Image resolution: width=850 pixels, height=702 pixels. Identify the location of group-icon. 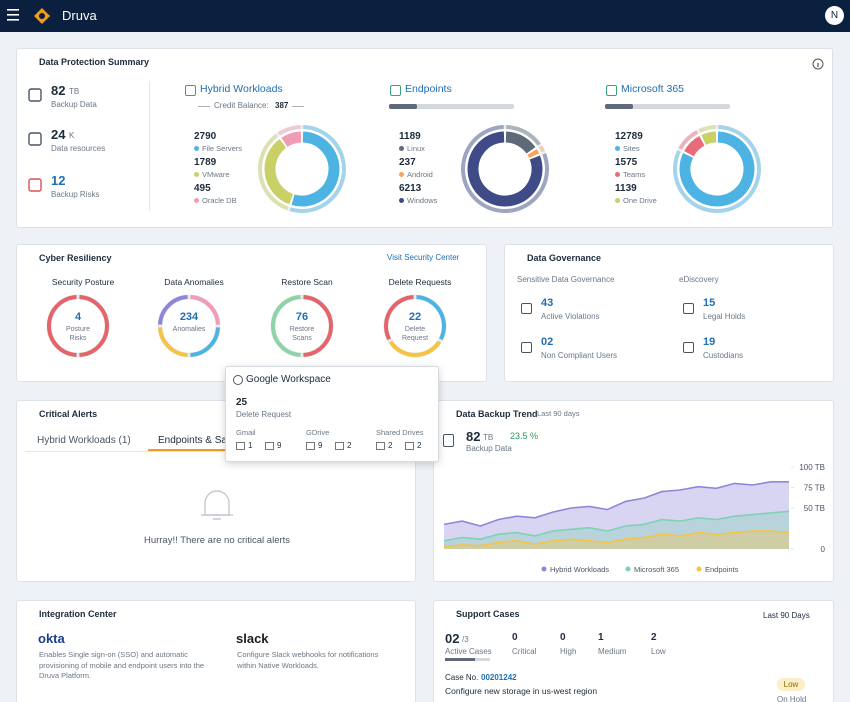
(395, 90).